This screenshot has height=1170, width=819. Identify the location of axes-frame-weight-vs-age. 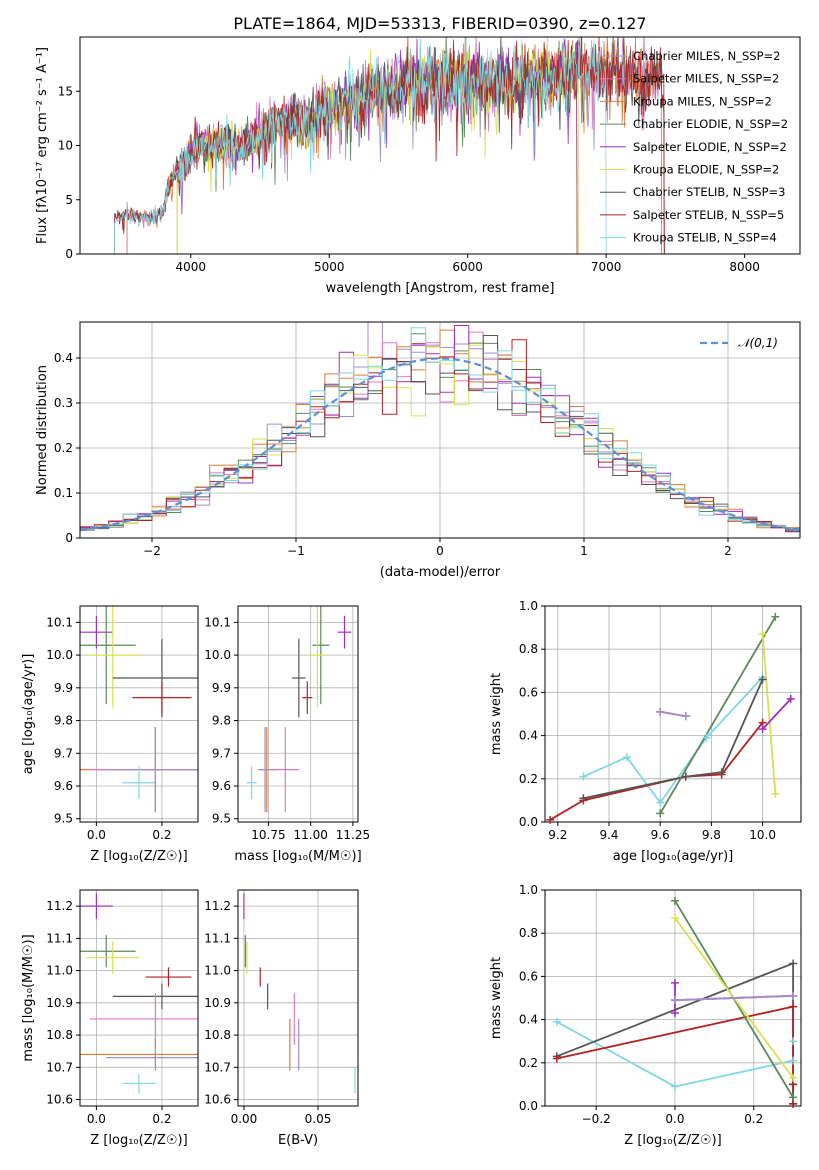
(673, 714).